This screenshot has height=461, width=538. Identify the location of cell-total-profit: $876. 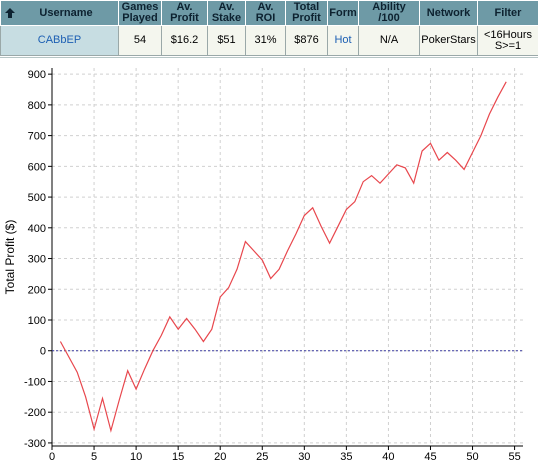
(306, 40).